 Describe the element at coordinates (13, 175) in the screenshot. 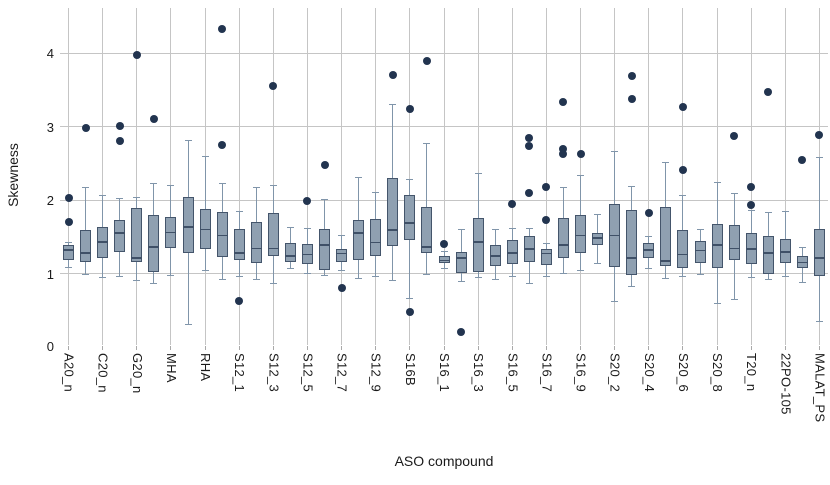

I see `y-axis-title: Skewness` at that location.